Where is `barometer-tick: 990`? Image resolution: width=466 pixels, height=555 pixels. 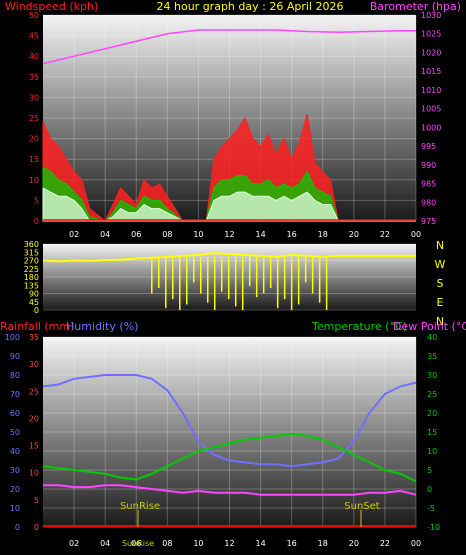 barometer-tick: 990 is located at coordinates (428, 165).